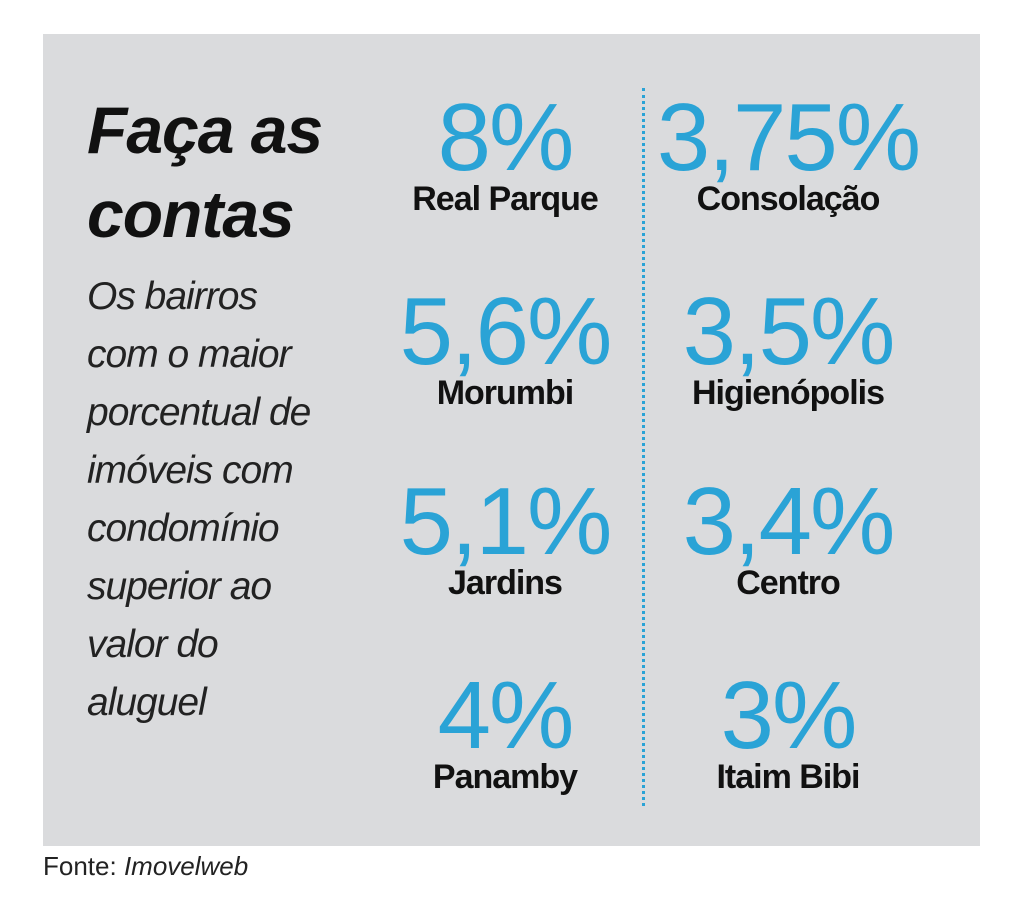 The height and width of the screenshot is (902, 1024). Describe the element at coordinates (789, 331) in the screenshot. I see `stat-value: 3,5%` at that location.